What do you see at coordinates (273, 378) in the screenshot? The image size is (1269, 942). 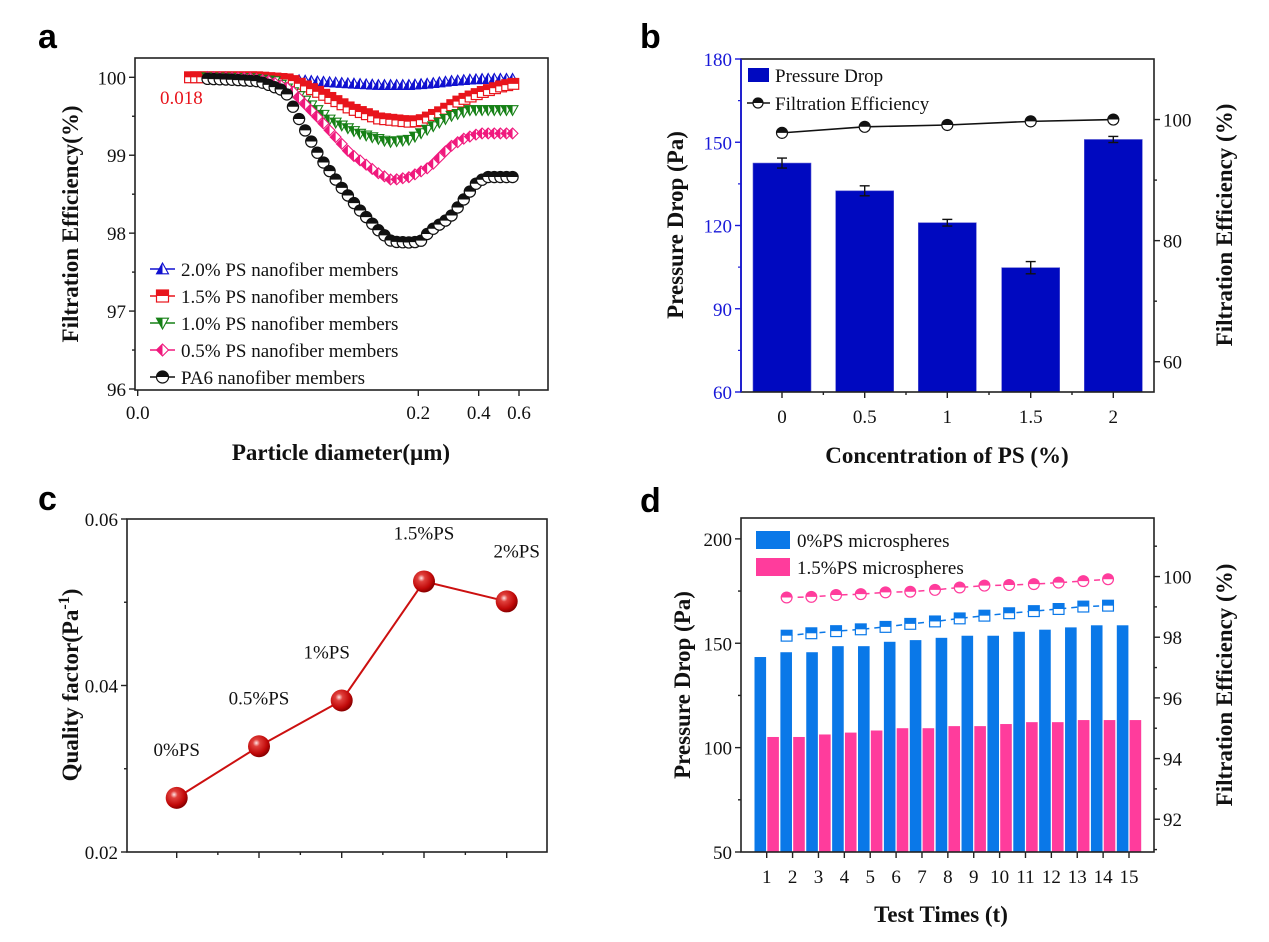 I see `panel-a-legend-label: PA6 nanofiber members` at bounding box center [273, 378].